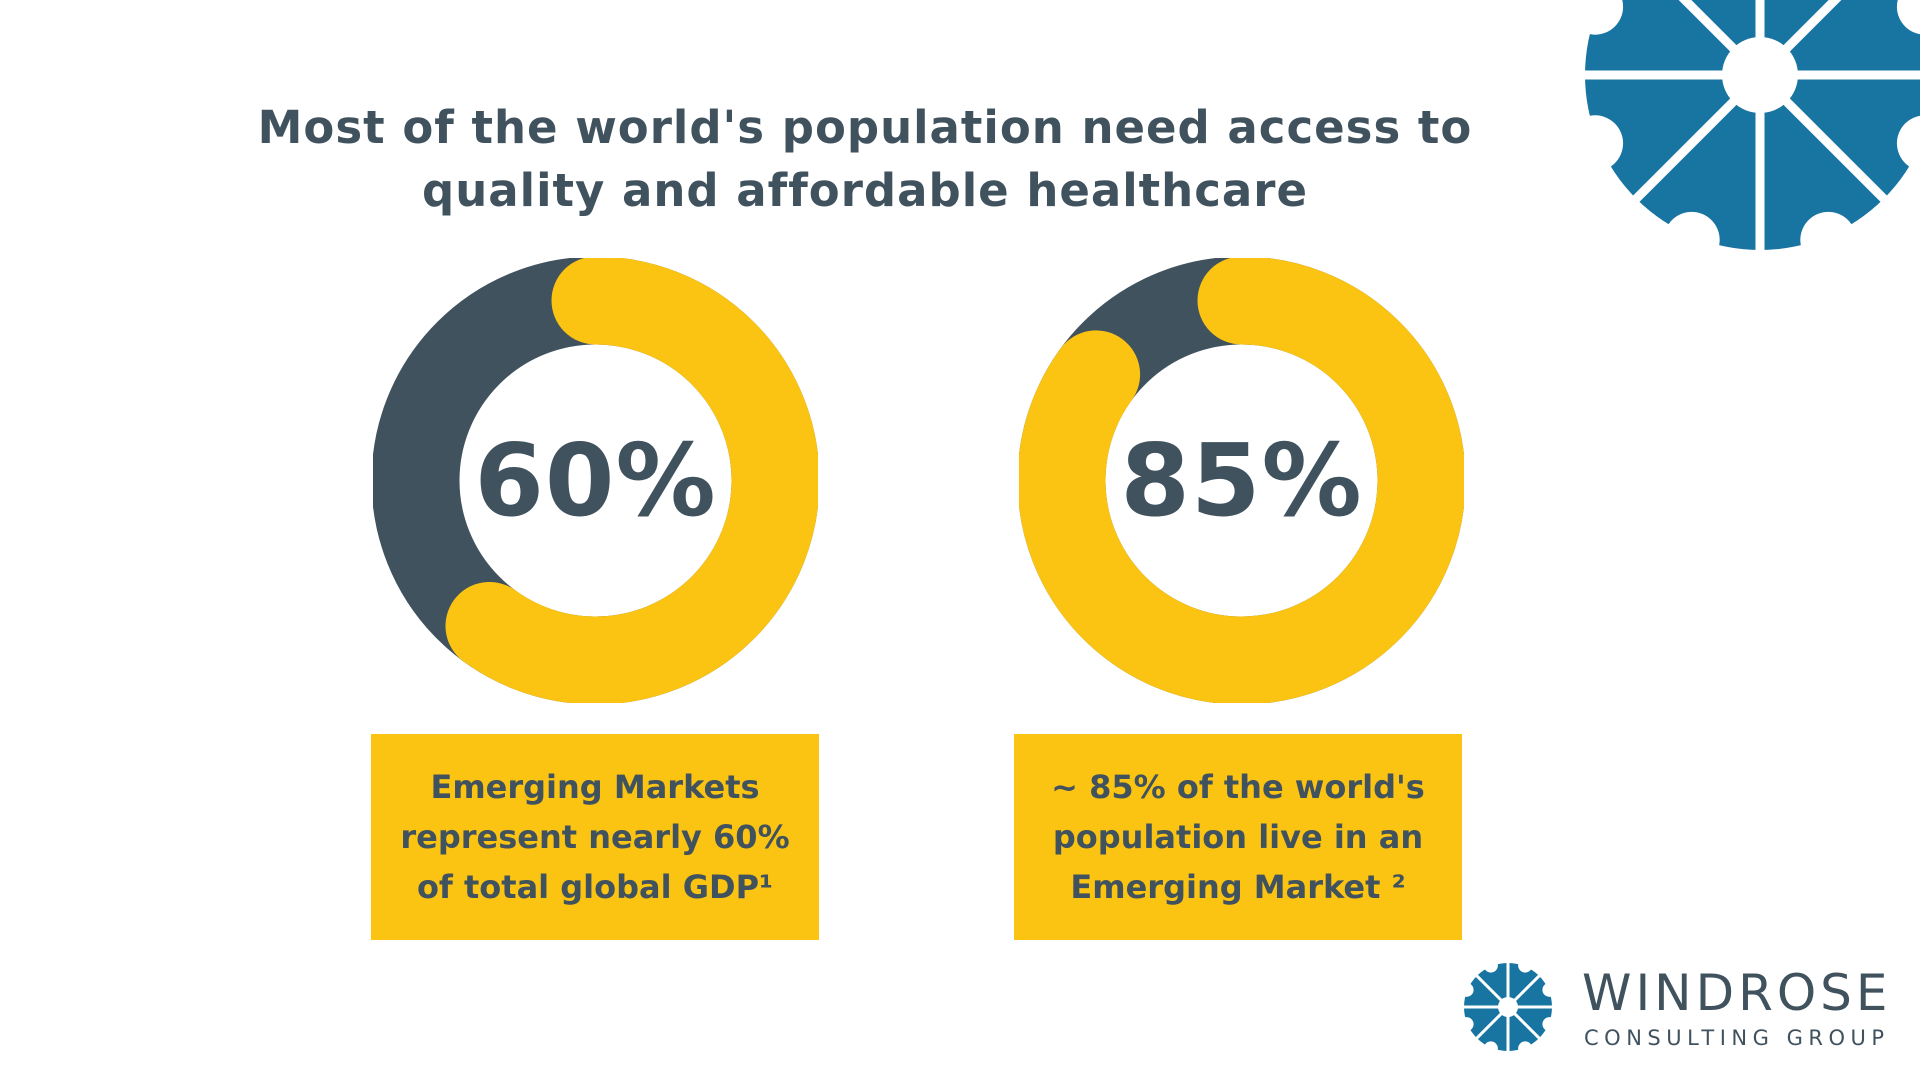  Describe the element at coordinates (595, 887) in the screenshot. I see `caption-line: of total global GDP¹` at that location.